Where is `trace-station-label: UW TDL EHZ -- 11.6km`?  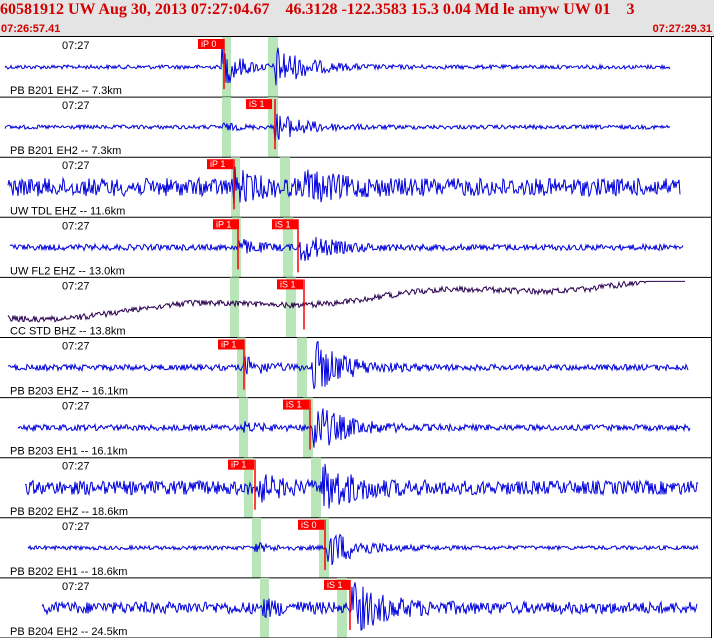
trace-station-label: UW TDL EHZ -- 11.6km is located at coordinates (67, 211).